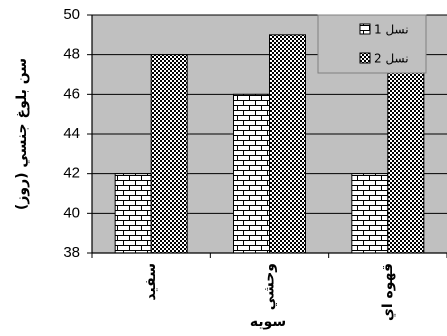  I want to click on x-category-label: سفيد, so click(151, 282).